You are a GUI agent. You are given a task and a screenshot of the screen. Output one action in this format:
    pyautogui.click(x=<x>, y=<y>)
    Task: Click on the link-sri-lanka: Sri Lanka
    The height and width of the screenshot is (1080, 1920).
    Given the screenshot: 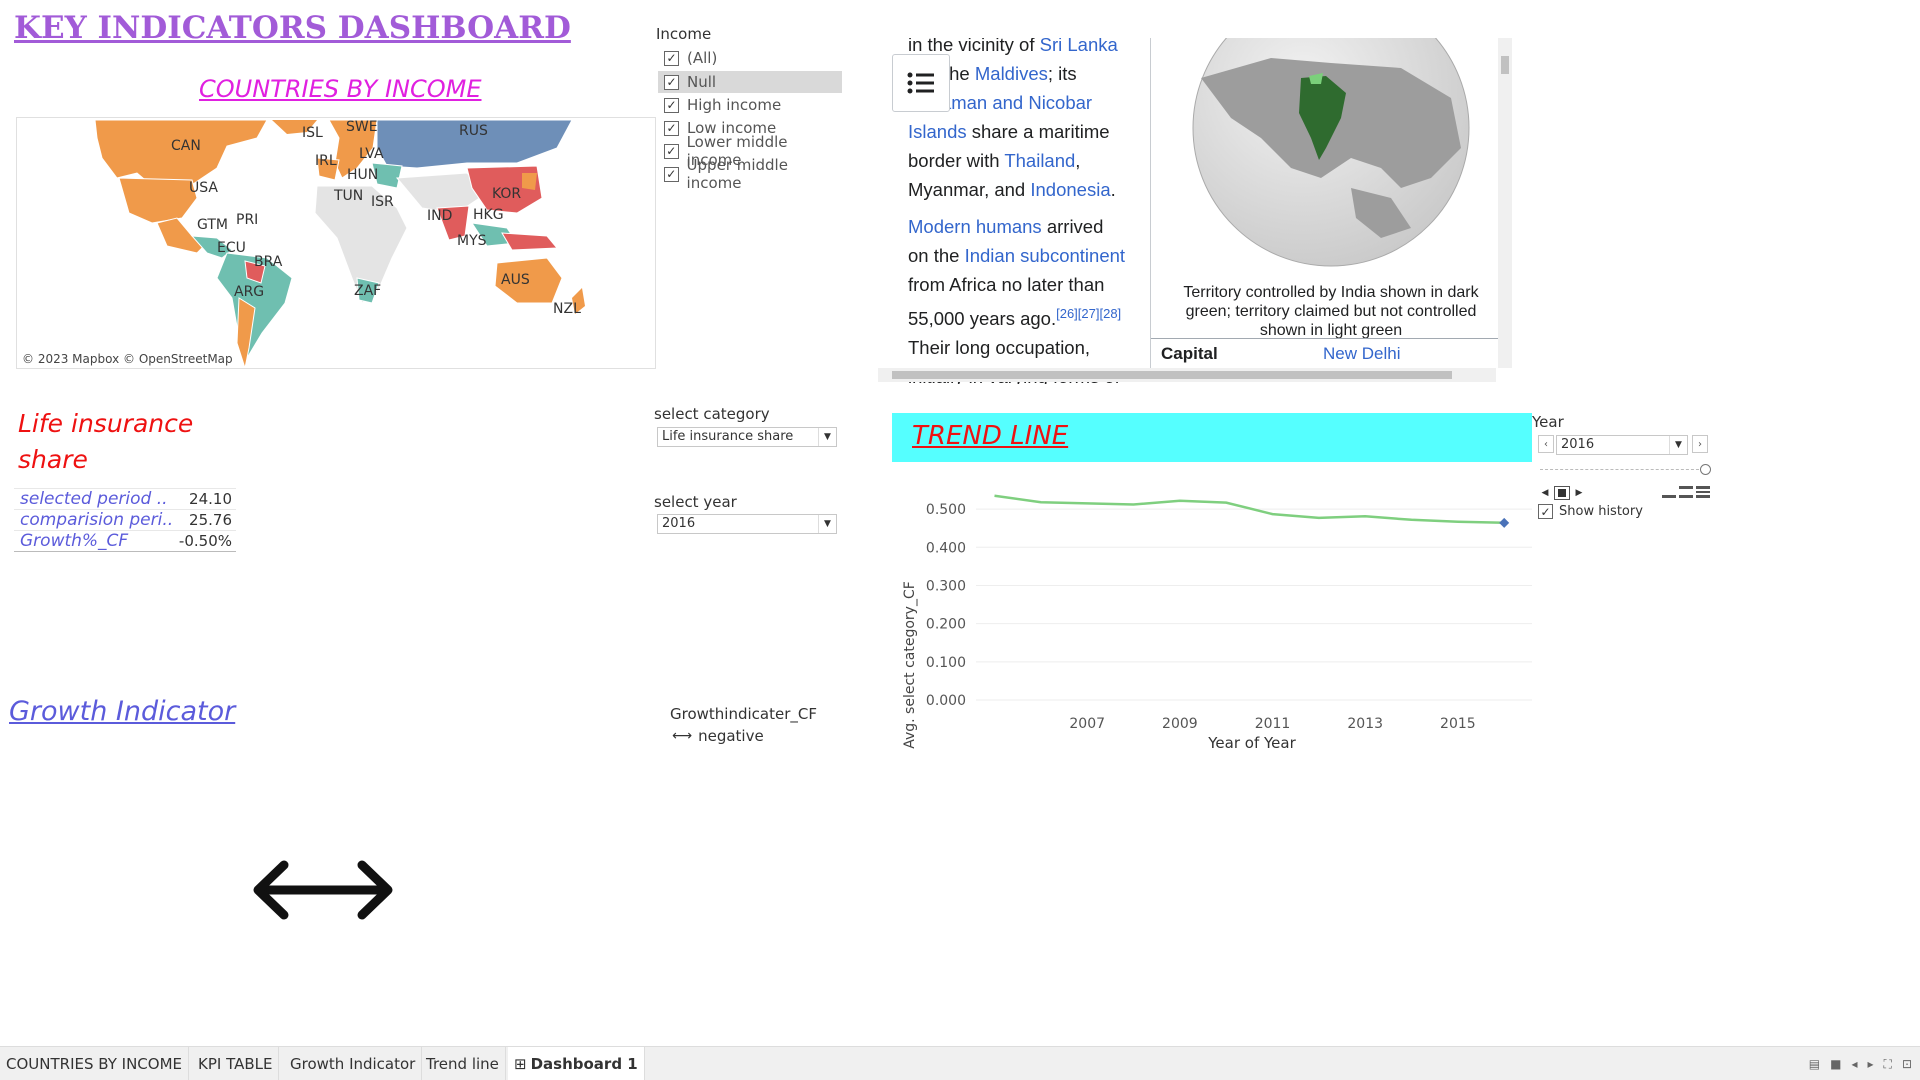 What is the action you would take?
    pyautogui.click(x=1078, y=46)
    